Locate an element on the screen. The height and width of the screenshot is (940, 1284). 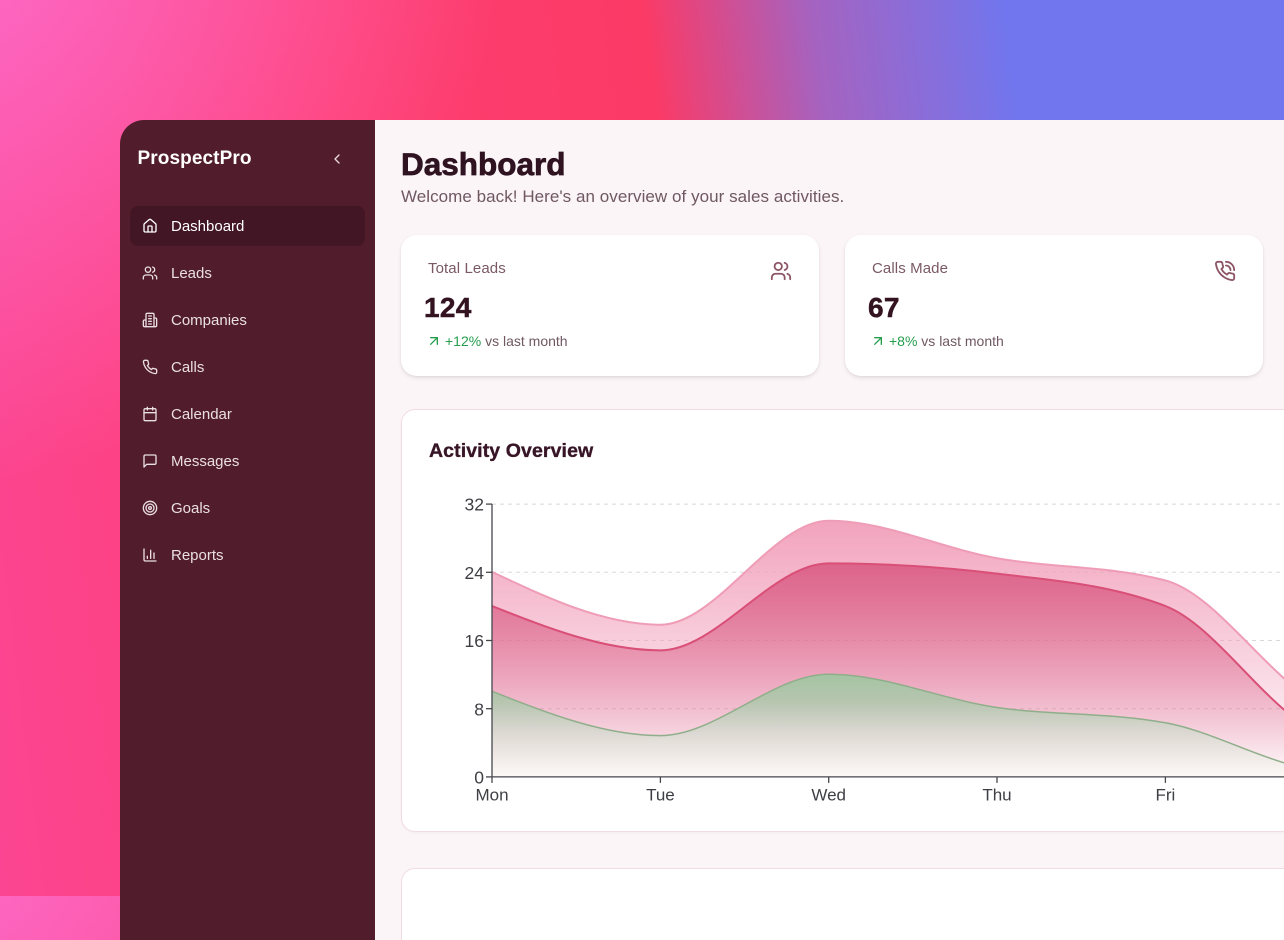
svg-text: Thu is located at coordinates (996, 794).